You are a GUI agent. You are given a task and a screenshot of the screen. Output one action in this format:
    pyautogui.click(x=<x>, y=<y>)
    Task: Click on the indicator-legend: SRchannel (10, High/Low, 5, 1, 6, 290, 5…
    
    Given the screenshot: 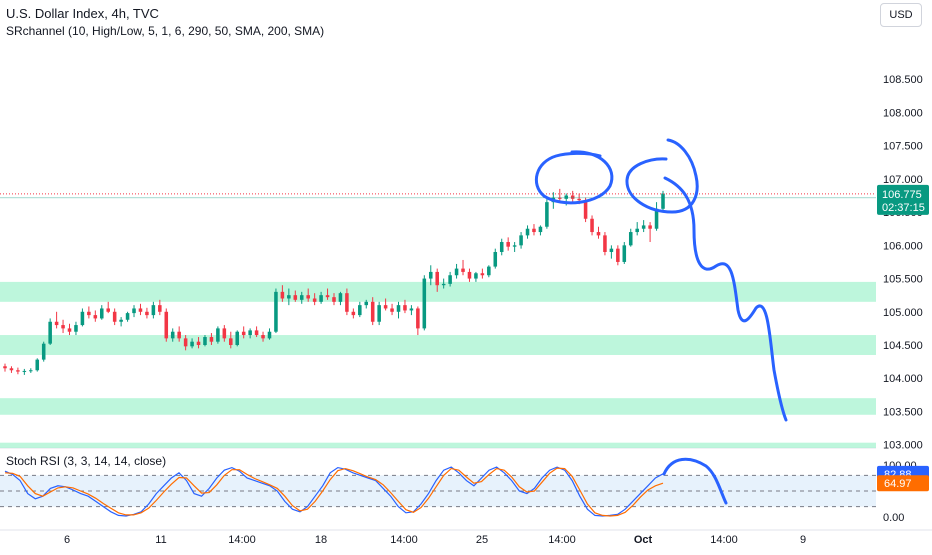 What is the action you would take?
    pyautogui.click(x=165, y=31)
    